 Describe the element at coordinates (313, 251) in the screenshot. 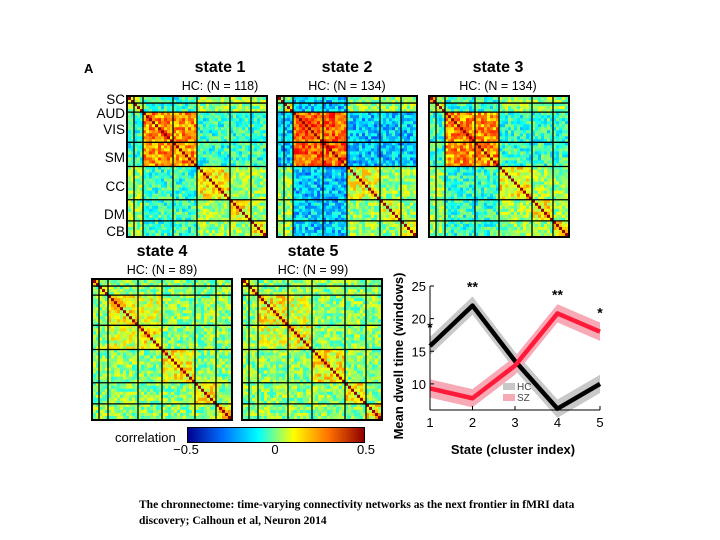

I see `state-5-title: state 5` at that location.